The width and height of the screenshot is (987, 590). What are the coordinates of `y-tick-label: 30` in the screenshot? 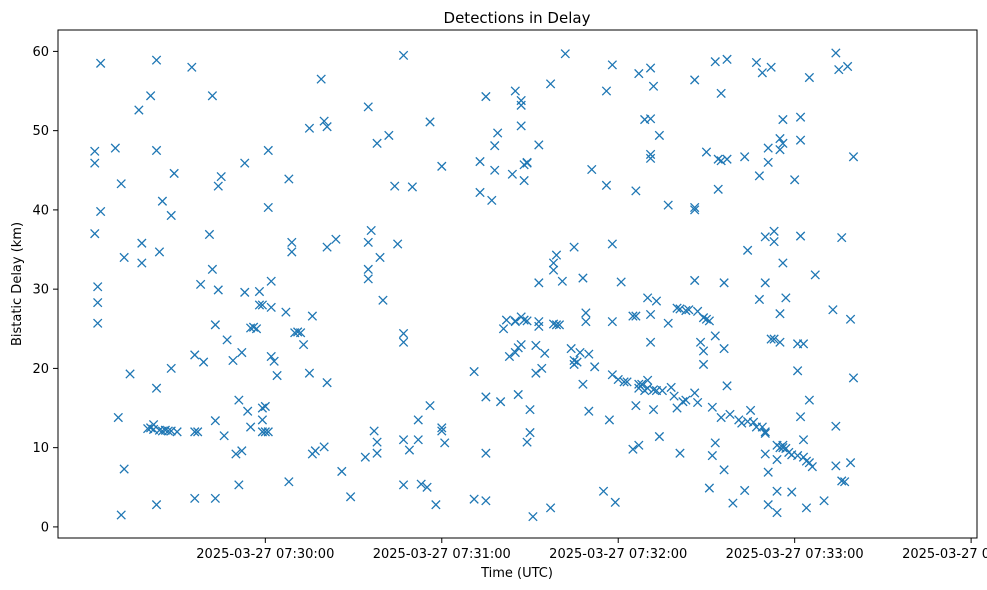 It's located at (40, 290).